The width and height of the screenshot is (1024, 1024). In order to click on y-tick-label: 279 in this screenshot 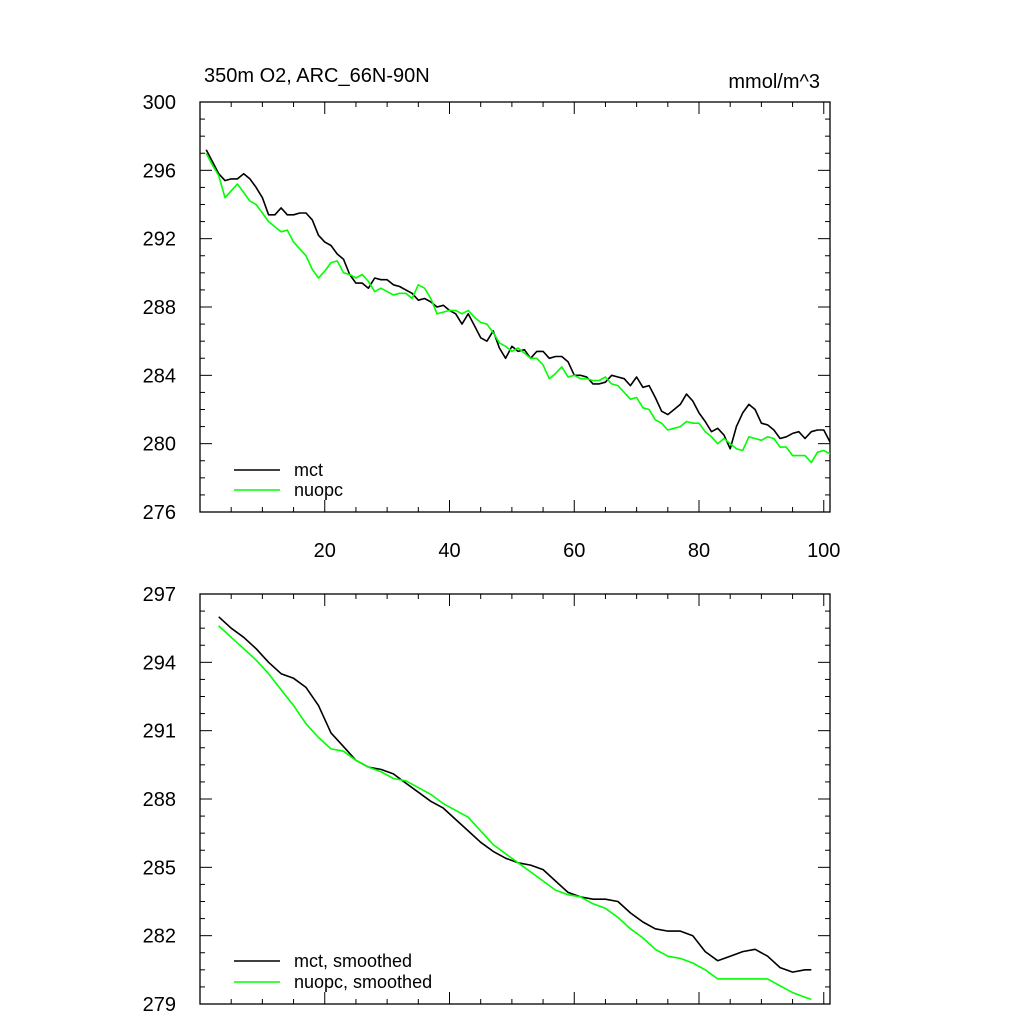, I will do `click(159, 1005)`.